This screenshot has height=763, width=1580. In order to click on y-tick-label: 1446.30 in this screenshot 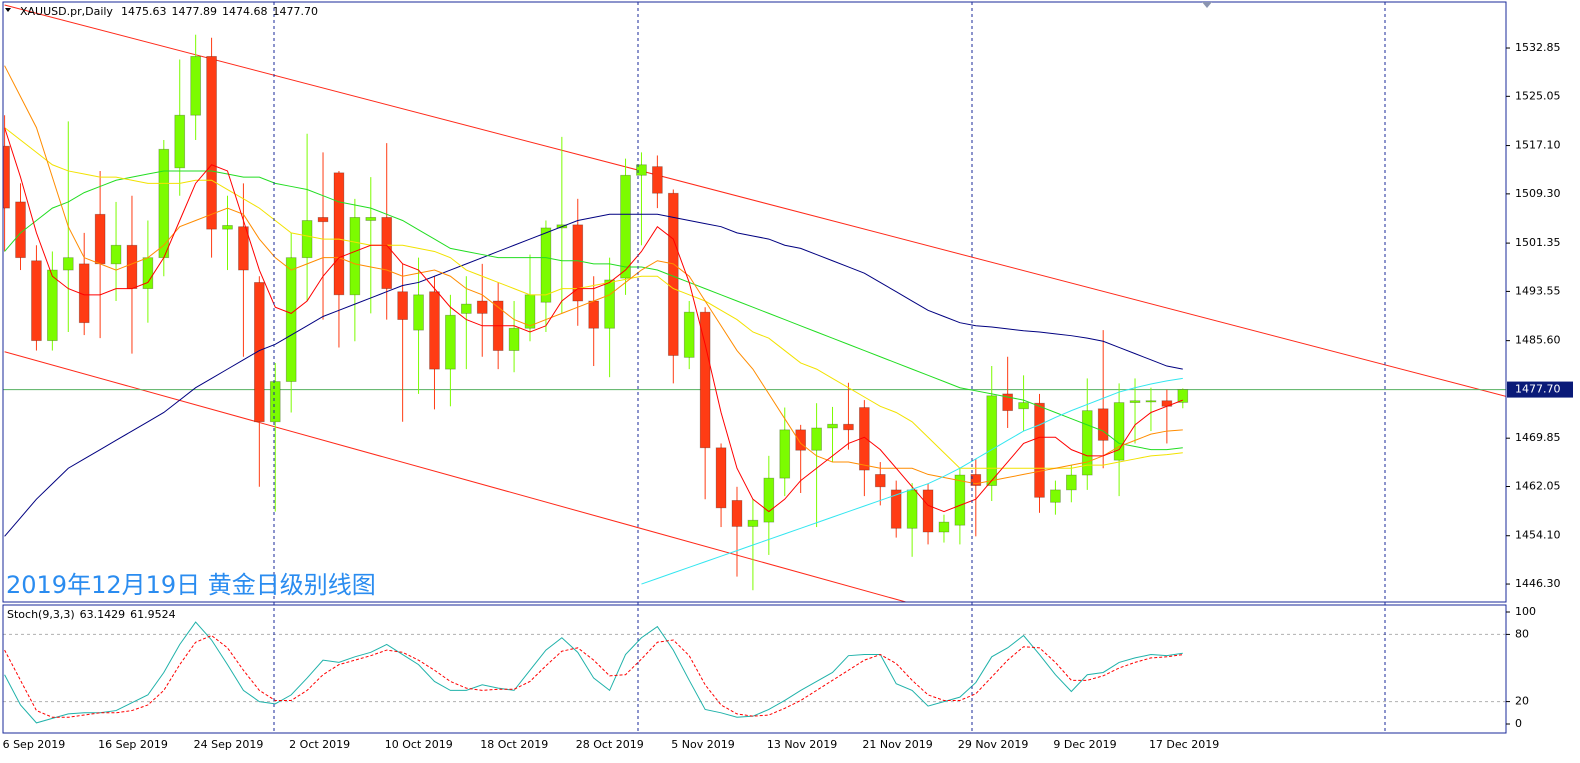, I will do `click(1538, 583)`.